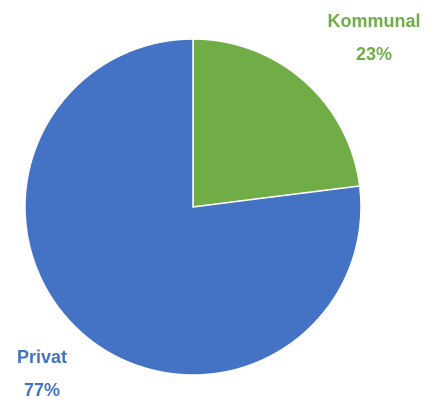 Image resolution: width=434 pixels, height=408 pixels. I want to click on slice-label-value: 23%, so click(374, 54).